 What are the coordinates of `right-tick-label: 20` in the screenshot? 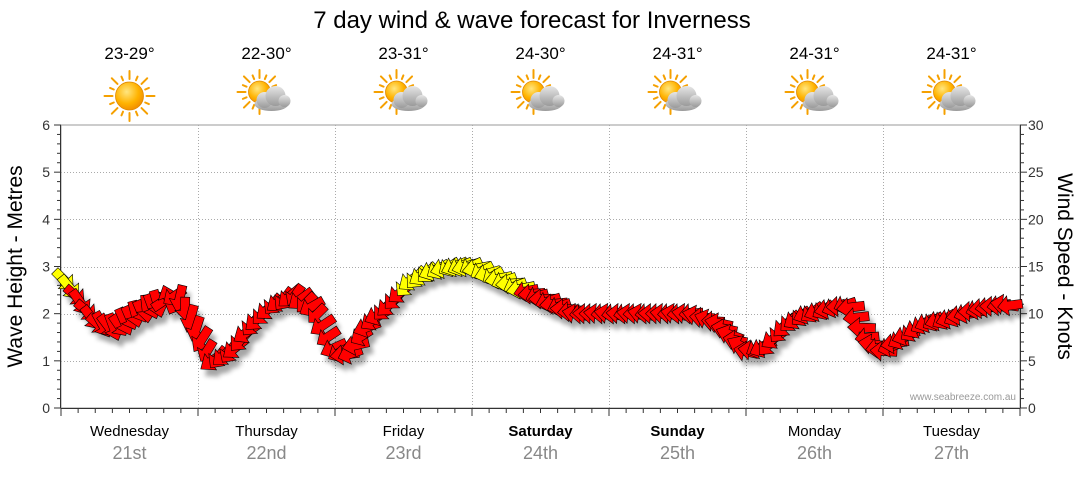 It's located at (1036, 219).